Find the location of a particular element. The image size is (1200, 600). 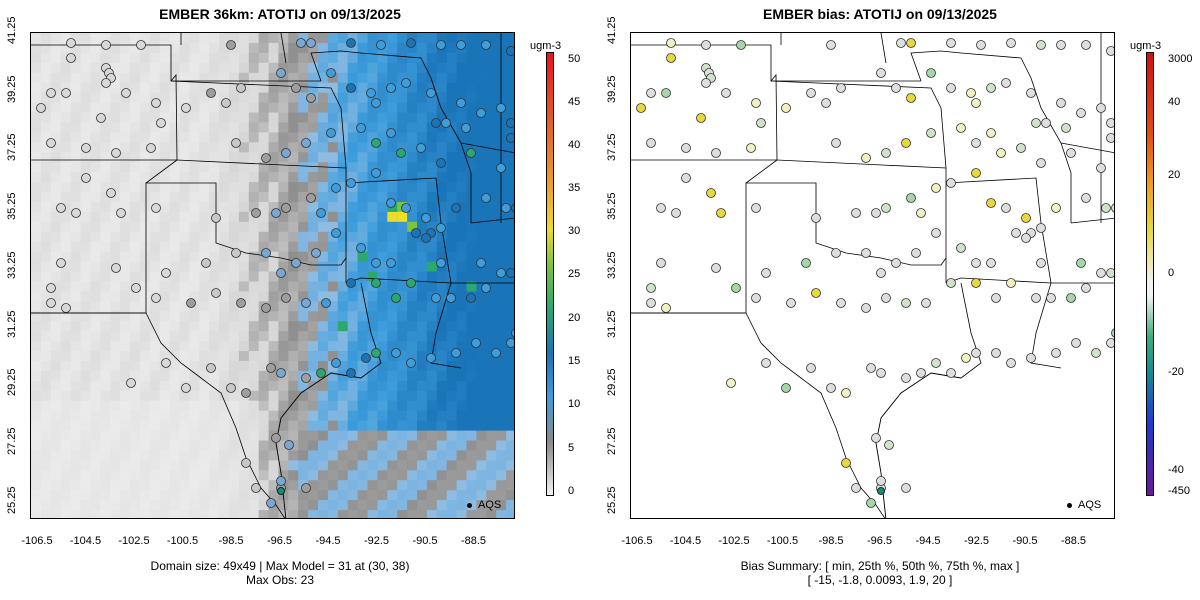

y-tick-label: 35.25 is located at coordinates (12, 206).